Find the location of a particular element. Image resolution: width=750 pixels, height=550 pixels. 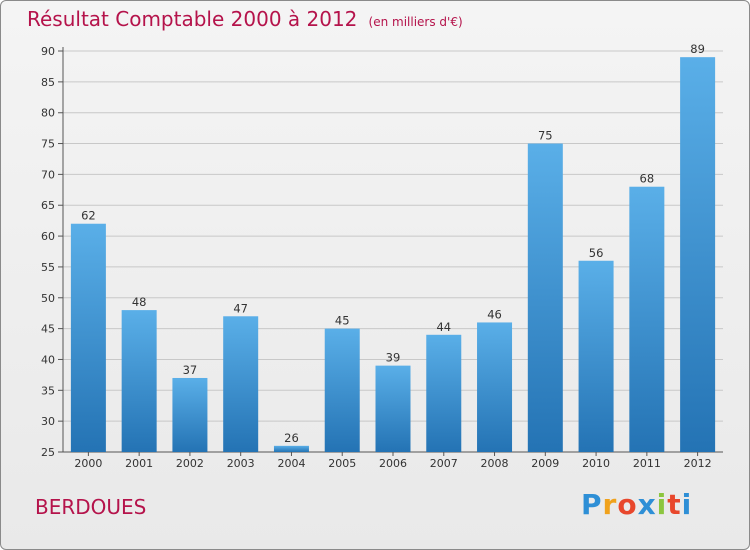

bar-2003 is located at coordinates (241, 384).